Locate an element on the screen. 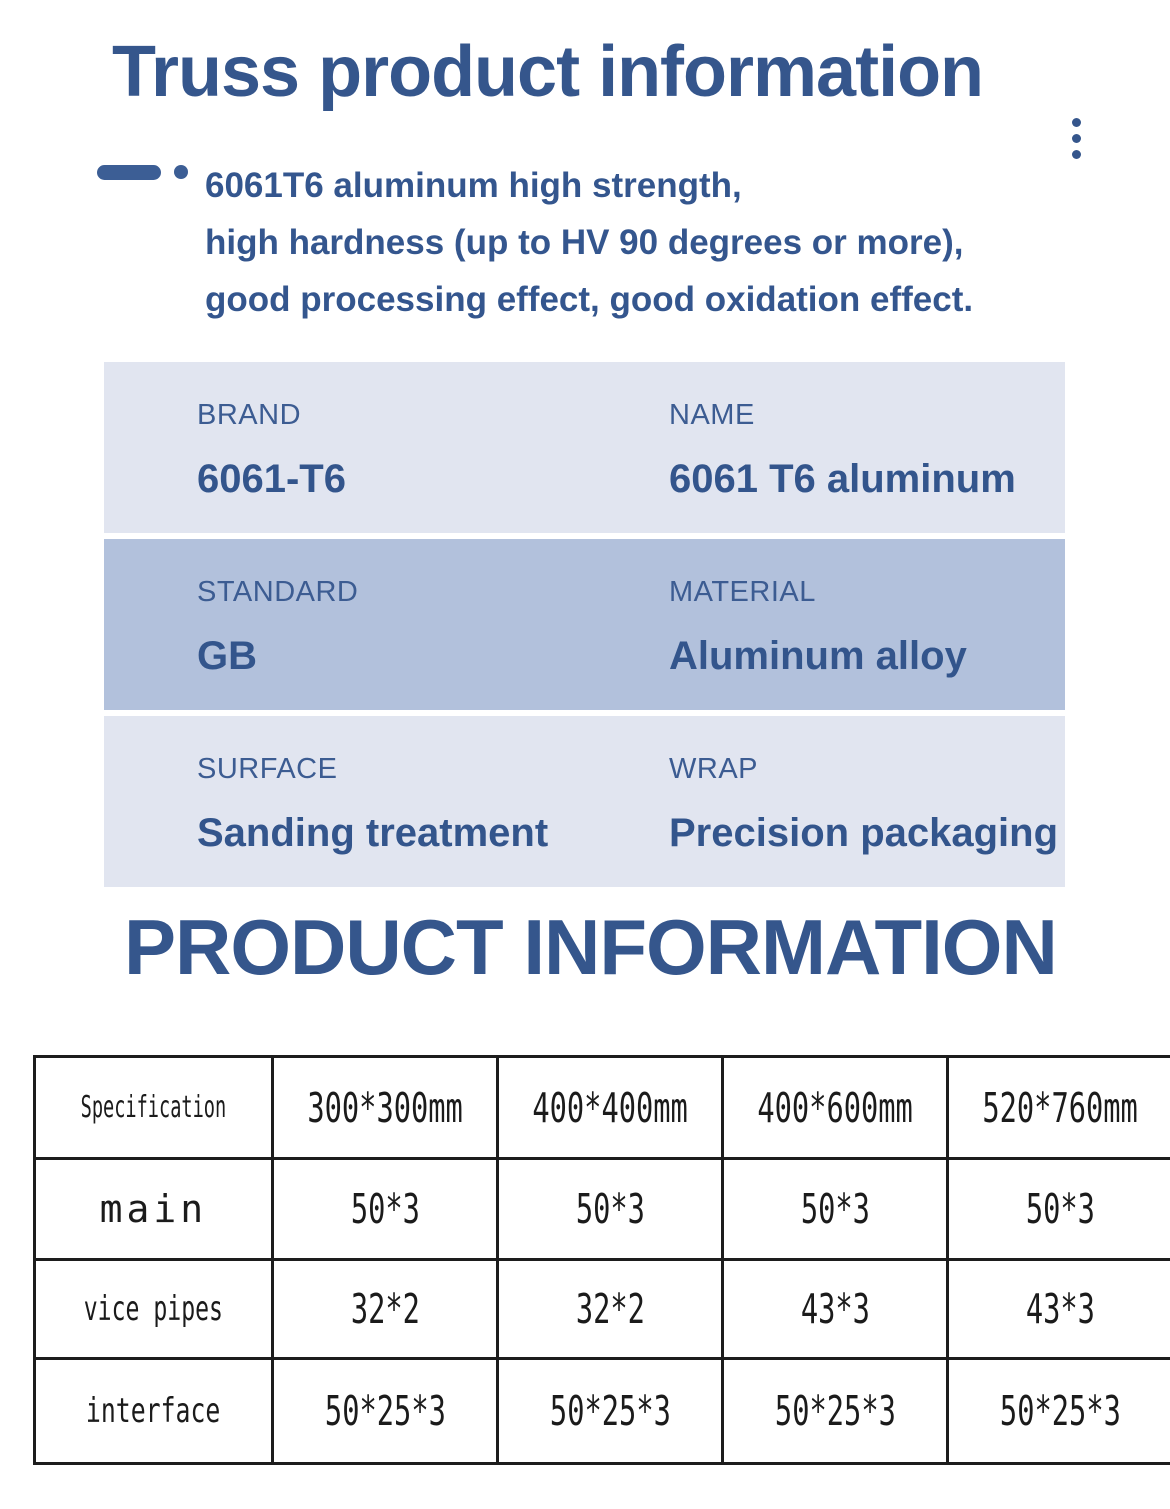 The width and height of the screenshot is (1170, 1509). row-label-vice-pipes: vice pipes is located at coordinates (153, 1309).